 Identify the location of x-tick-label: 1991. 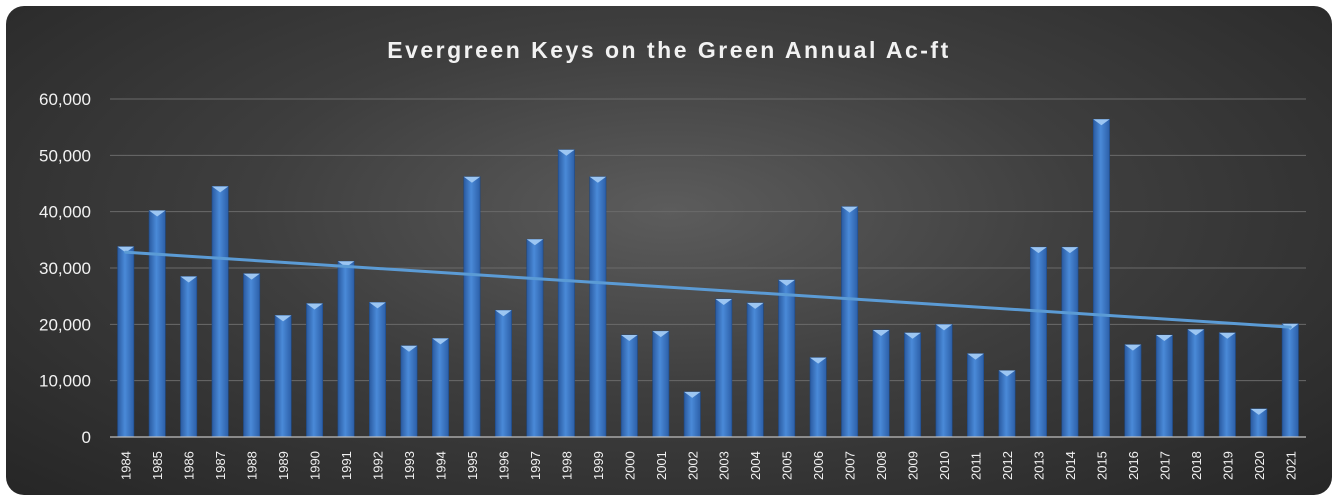
(346, 465).